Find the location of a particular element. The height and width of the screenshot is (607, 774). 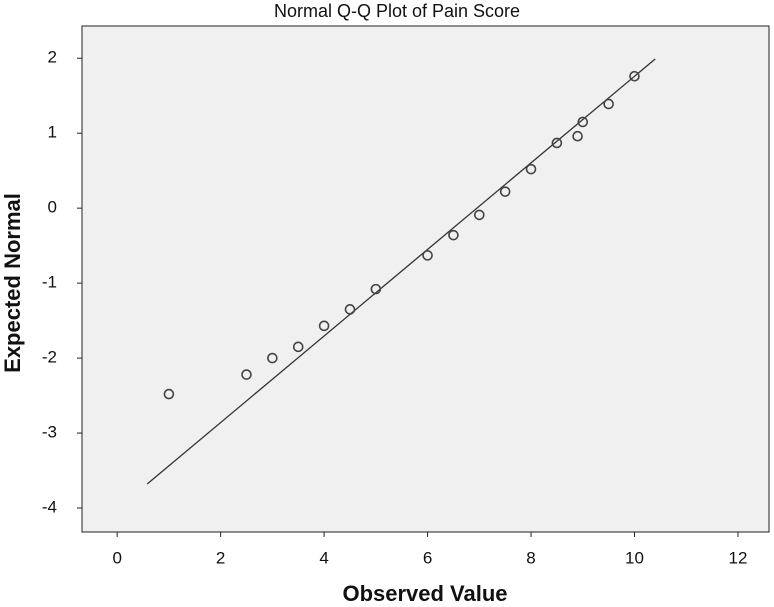

x-tick-label: 8 is located at coordinates (530, 557).